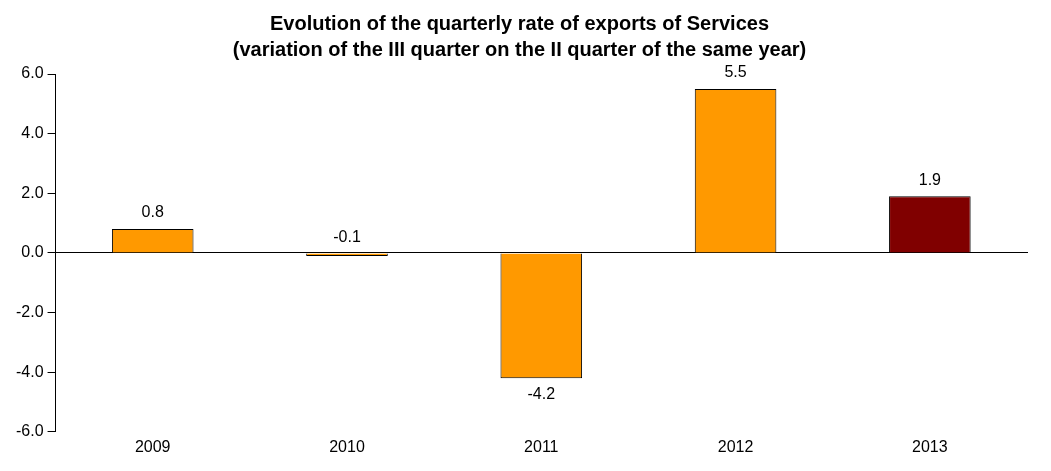 This screenshot has height=471, width=1051. I want to click on chart-title: Evolution of the quarterly rate of exports of Services, so click(519, 22).